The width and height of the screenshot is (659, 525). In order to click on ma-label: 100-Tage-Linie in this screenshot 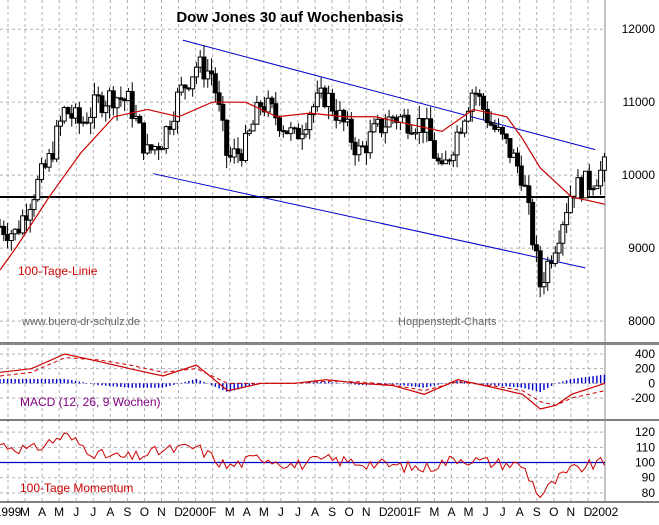, I will do `click(58, 271)`.